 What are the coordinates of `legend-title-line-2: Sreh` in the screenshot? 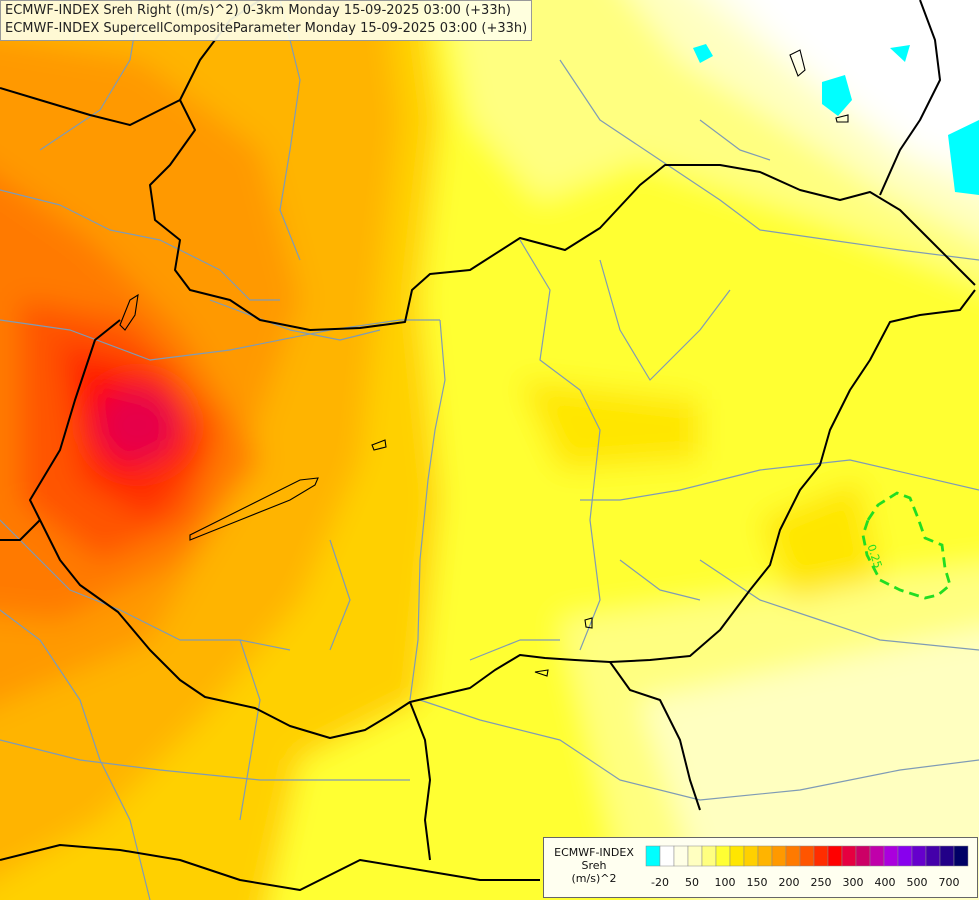 It's located at (594, 865).